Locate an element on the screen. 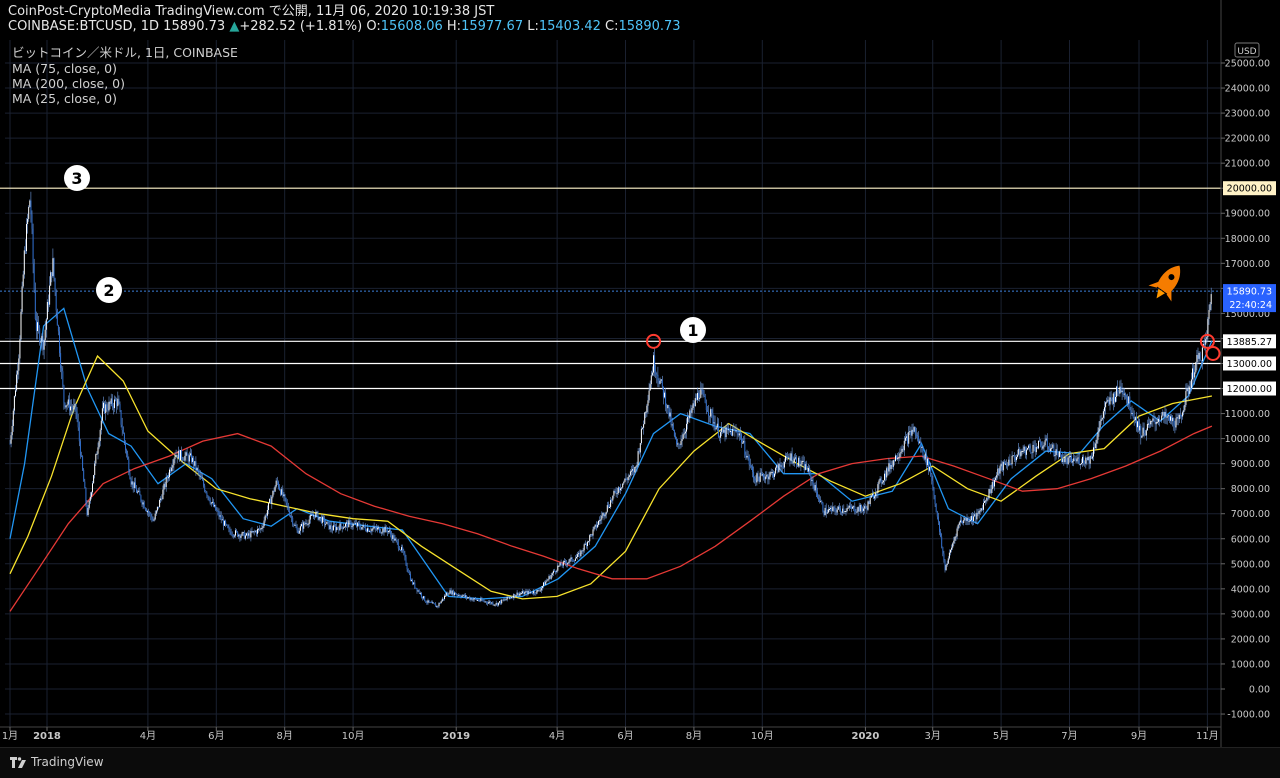 The width and height of the screenshot is (1280, 778). indicator-ma200: MA (200, close, 0) is located at coordinates (68, 83).